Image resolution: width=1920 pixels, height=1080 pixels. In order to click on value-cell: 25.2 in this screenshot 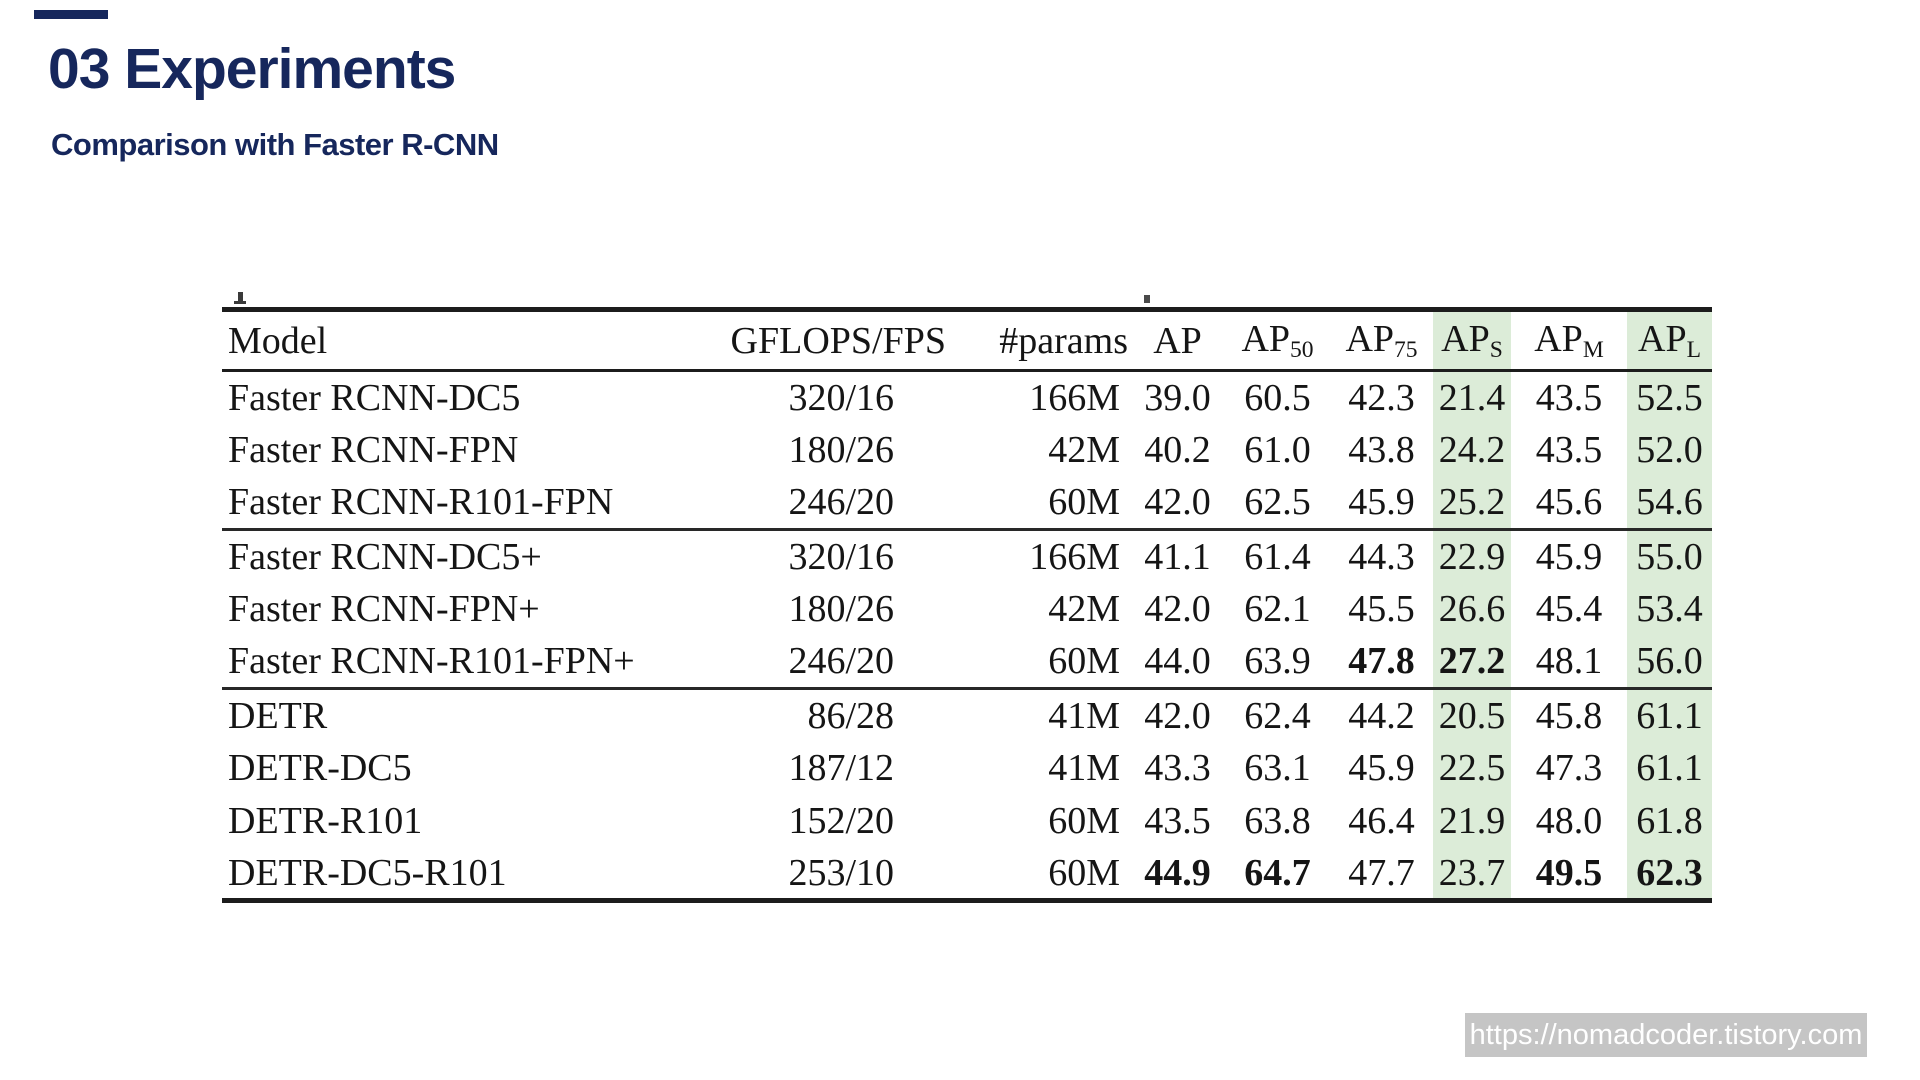, I will do `click(1472, 503)`.